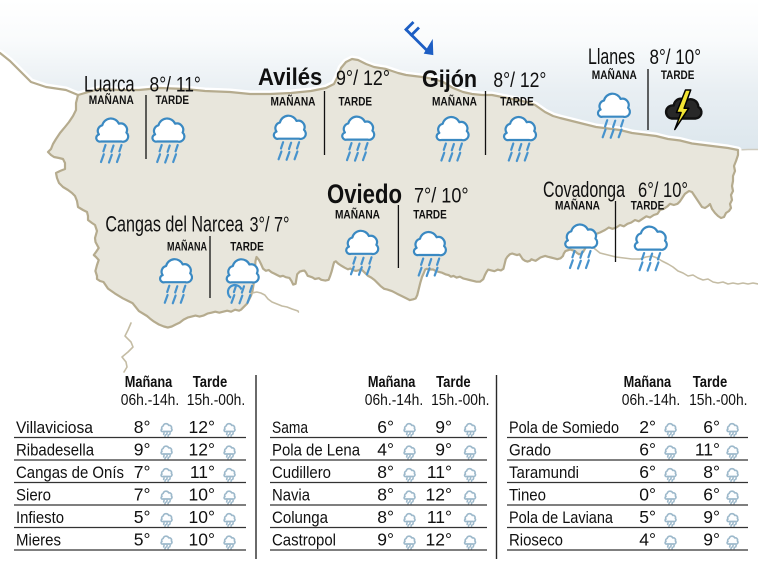  I want to click on svg-text: Colunga, so click(300, 517).